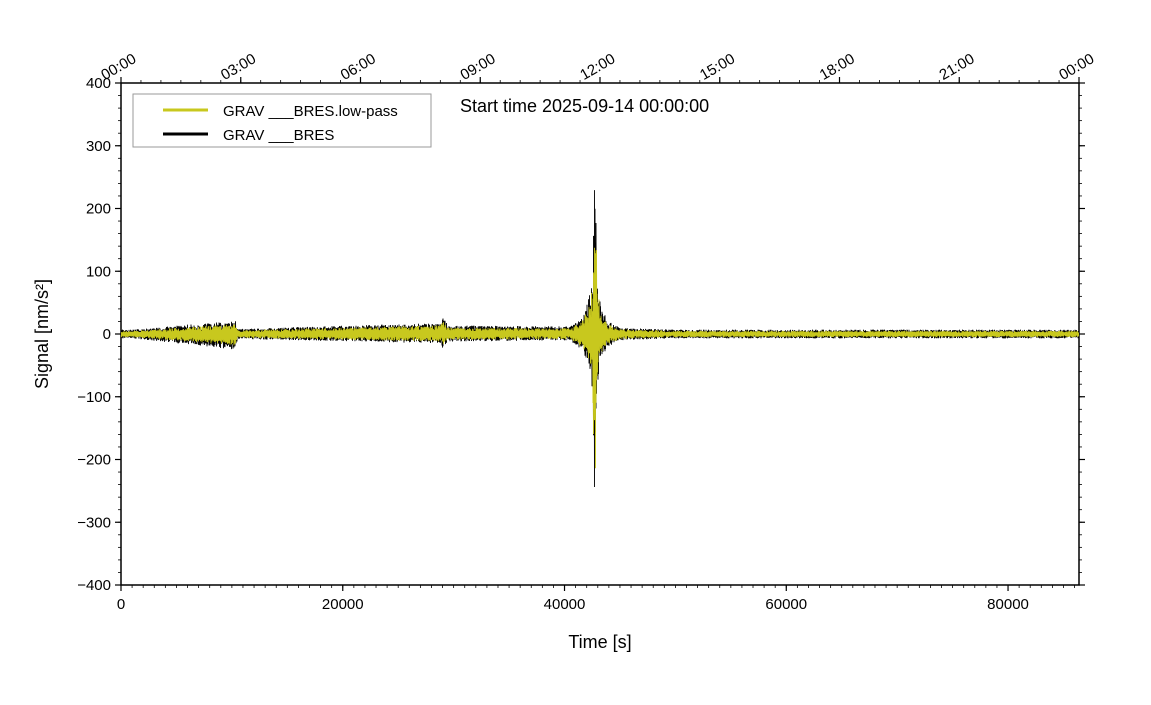 The width and height of the screenshot is (1151, 705). Describe the element at coordinates (278, 135) in the screenshot. I see `legend-label-raw: GRAV ___BRES` at that location.